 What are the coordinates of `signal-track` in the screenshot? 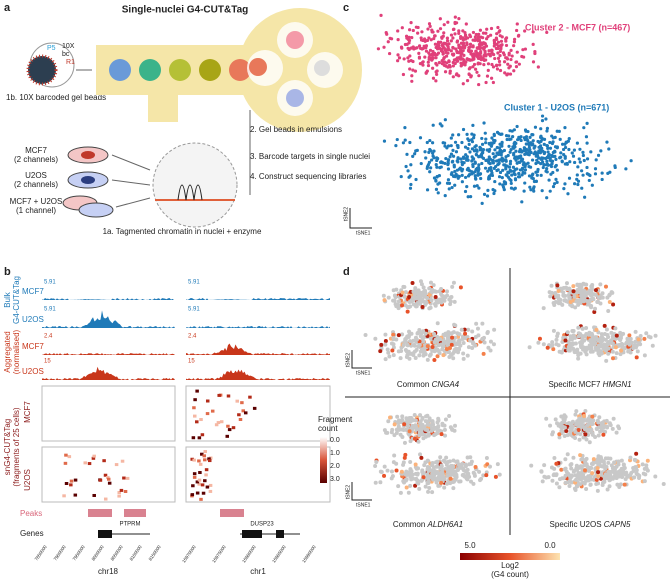 It's located at (258, 299).